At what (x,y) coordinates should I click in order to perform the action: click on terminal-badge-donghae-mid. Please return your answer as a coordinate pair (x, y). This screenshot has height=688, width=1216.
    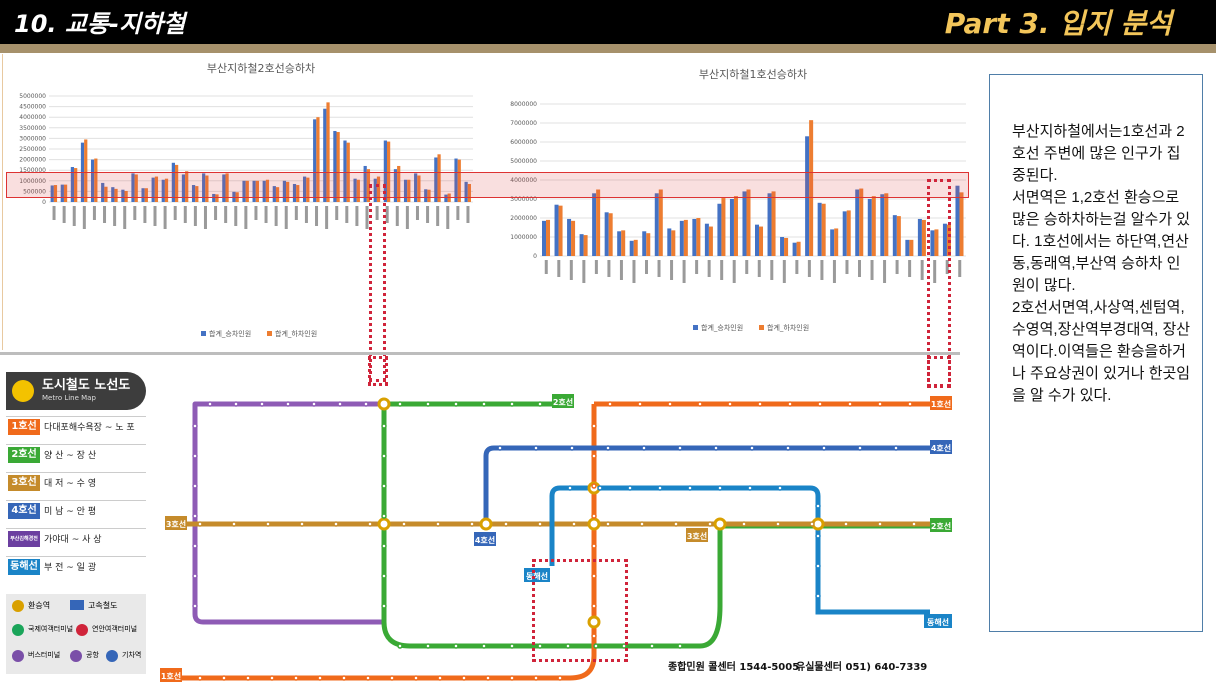
    Looking at the image, I should click on (537, 575).